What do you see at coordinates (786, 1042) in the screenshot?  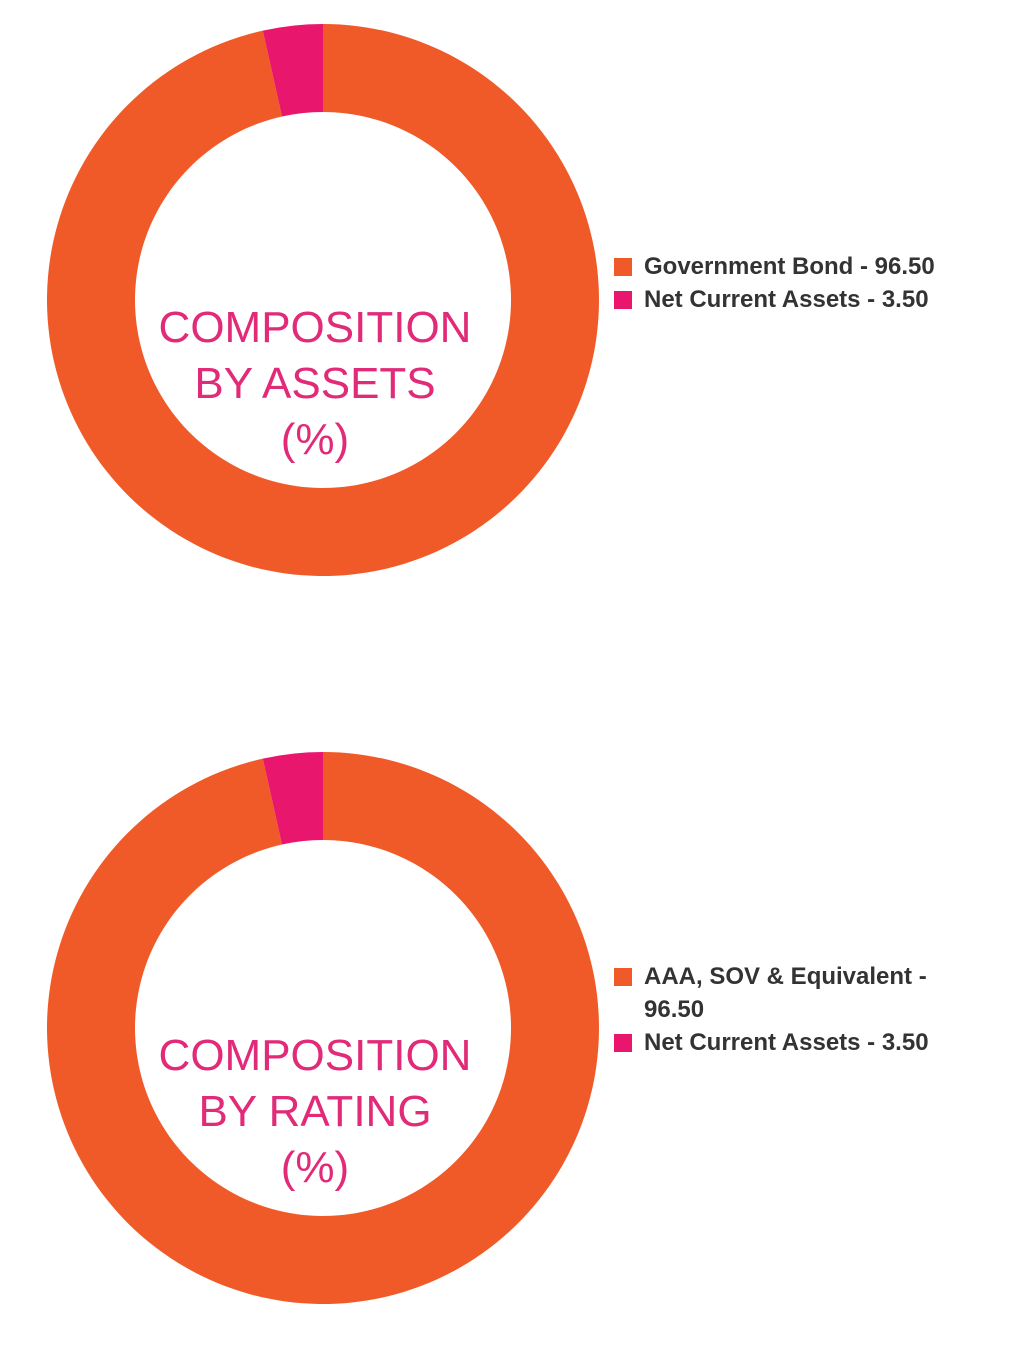 I see `legend-label-net-current-assets-rating: Net Current Assets - 3.50` at bounding box center [786, 1042].